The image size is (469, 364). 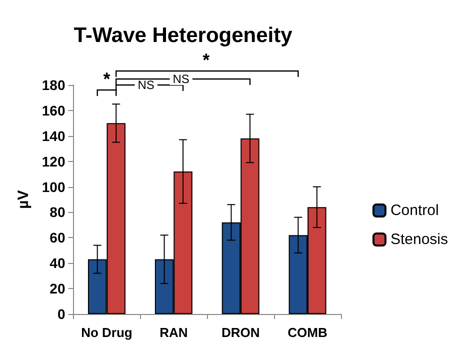 What do you see at coordinates (54, 136) in the screenshot?
I see `y-tick-label: 140` at bounding box center [54, 136].